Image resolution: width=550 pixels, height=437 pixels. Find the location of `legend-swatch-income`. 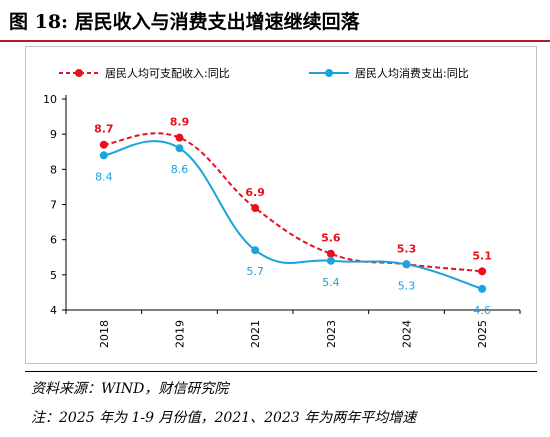

legend-swatch-income is located at coordinates (79, 73).